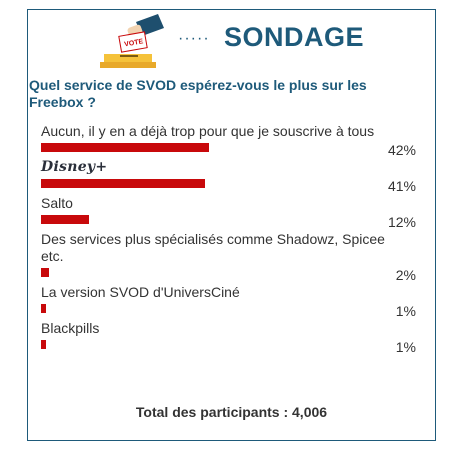 The image size is (459, 459). Describe the element at coordinates (401, 186) in the screenshot. I see `poll-result-percent: 41%` at that location.